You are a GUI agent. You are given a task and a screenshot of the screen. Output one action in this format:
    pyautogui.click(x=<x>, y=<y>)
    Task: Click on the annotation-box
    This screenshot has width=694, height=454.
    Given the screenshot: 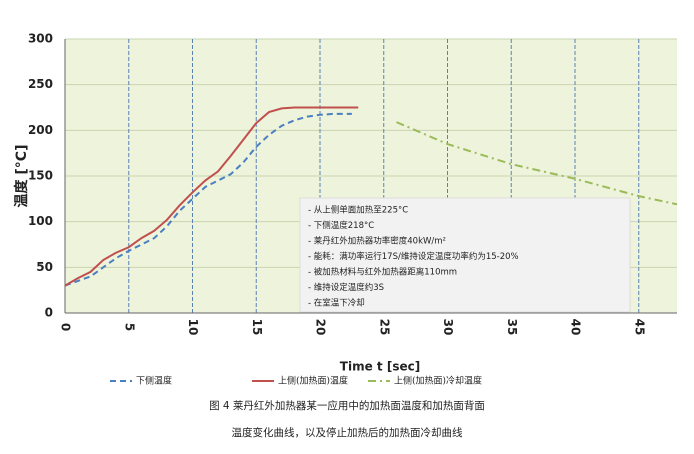 What is the action you would take?
    pyautogui.click(x=465, y=255)
    